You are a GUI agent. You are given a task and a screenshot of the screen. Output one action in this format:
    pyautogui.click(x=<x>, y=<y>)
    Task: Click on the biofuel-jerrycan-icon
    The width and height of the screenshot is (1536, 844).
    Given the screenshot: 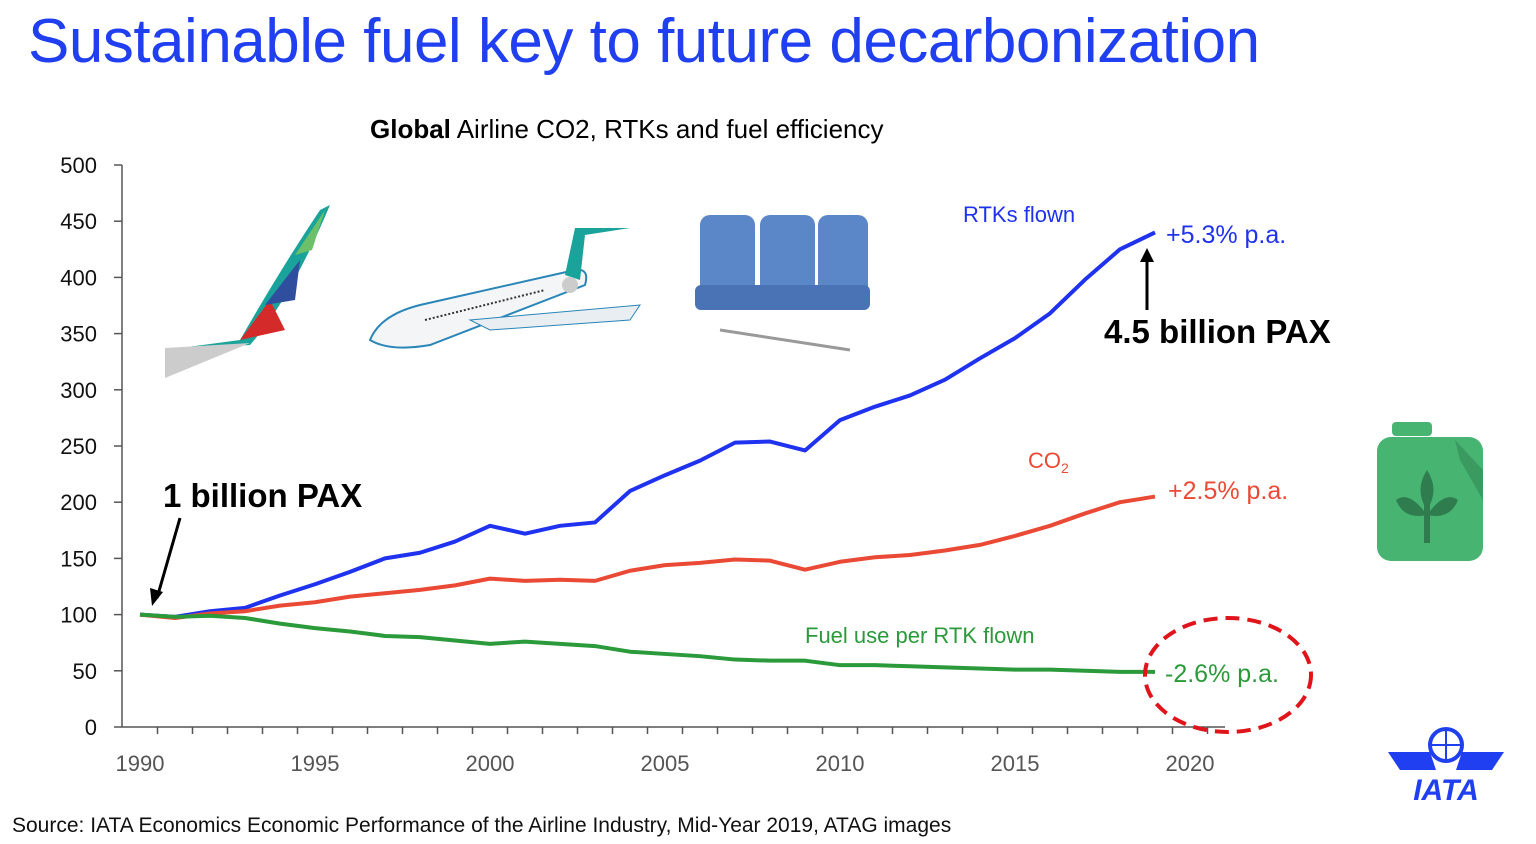 What is the action you would take?
    pyautogui.click(x=1430, y=491)
    